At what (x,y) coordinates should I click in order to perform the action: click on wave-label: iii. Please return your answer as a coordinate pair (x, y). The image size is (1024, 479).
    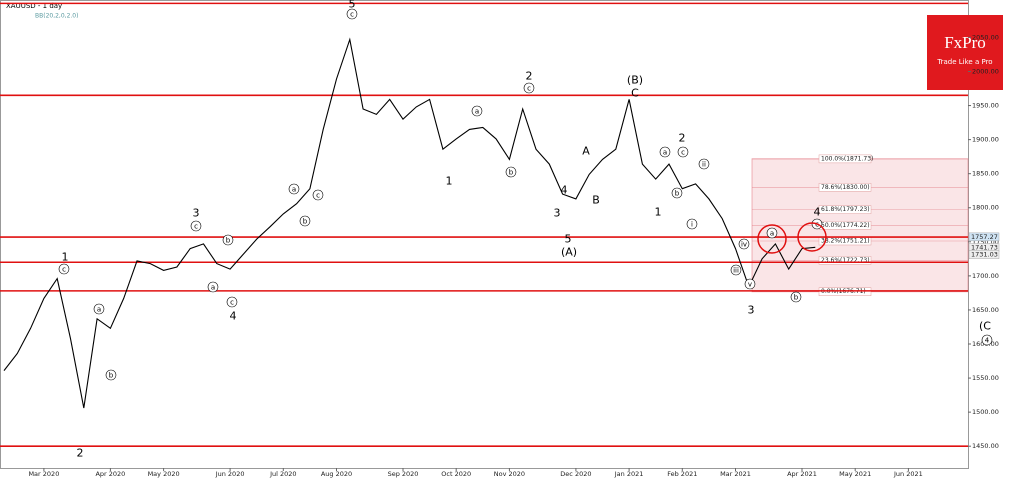
    Looking at the image, I should click on (736, 271).